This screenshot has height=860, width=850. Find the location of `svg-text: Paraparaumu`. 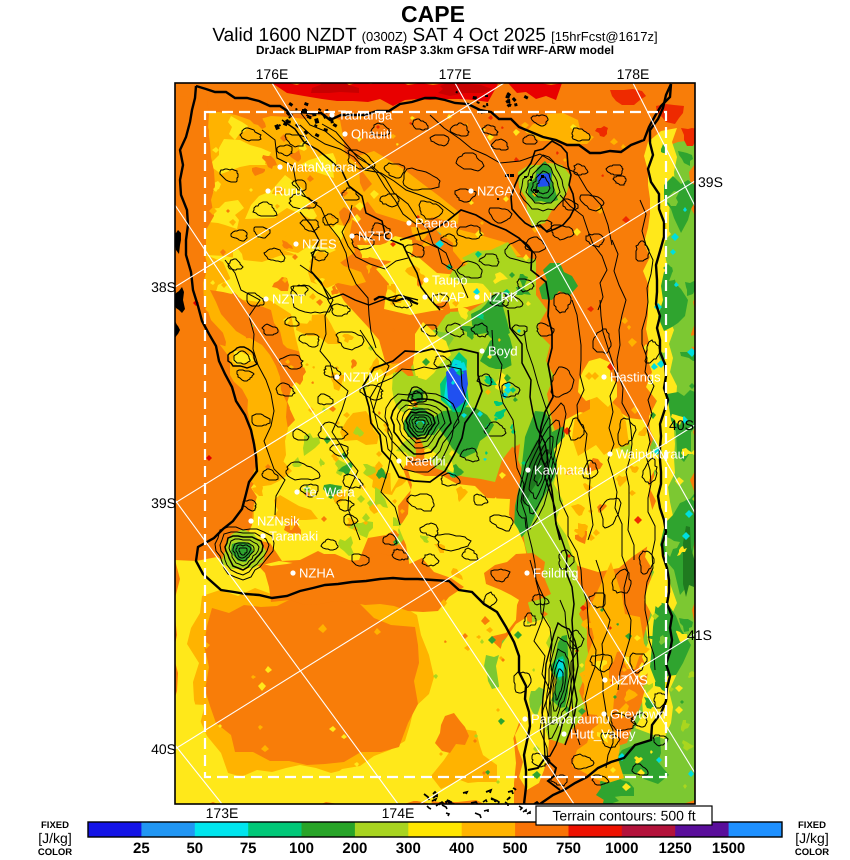

svg-text: Paraparaumu is located at coordinates (570, 719).